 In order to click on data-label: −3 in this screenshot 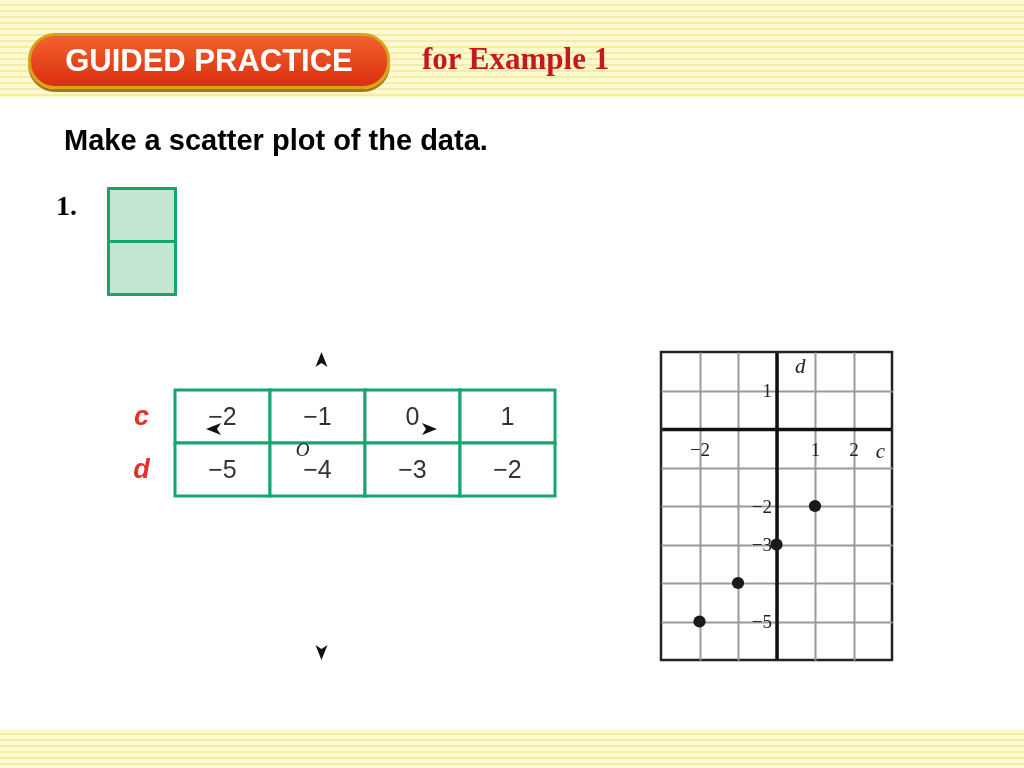, I will do `click(412, 468)`.